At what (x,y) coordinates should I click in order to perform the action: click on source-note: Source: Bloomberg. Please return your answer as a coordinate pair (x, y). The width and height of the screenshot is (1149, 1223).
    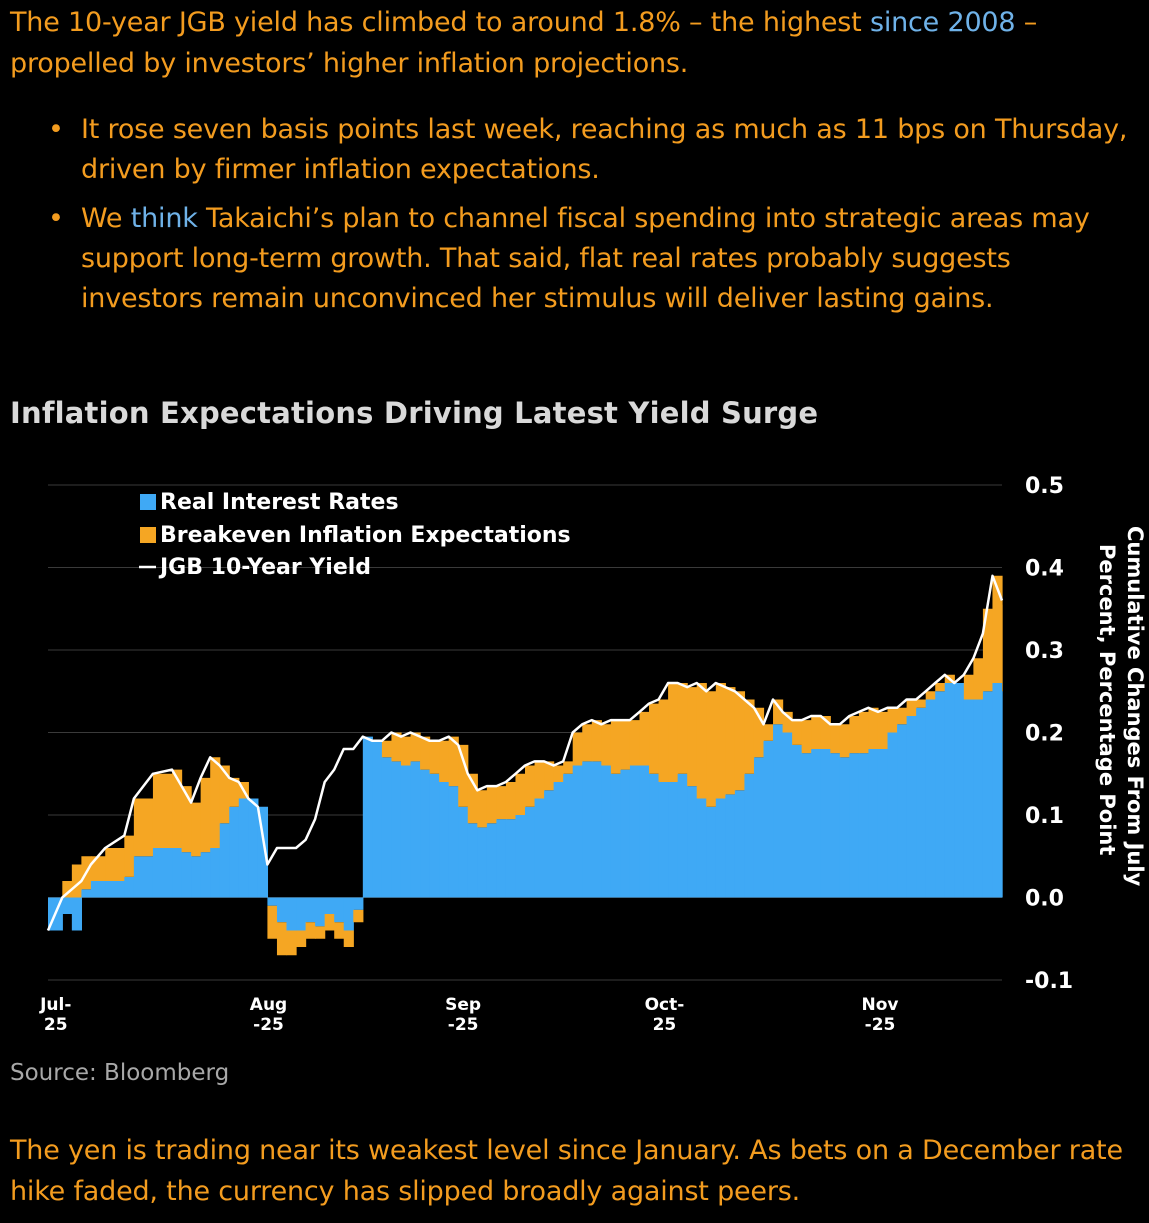
    Looking at the image, I should click on (120, 1073).